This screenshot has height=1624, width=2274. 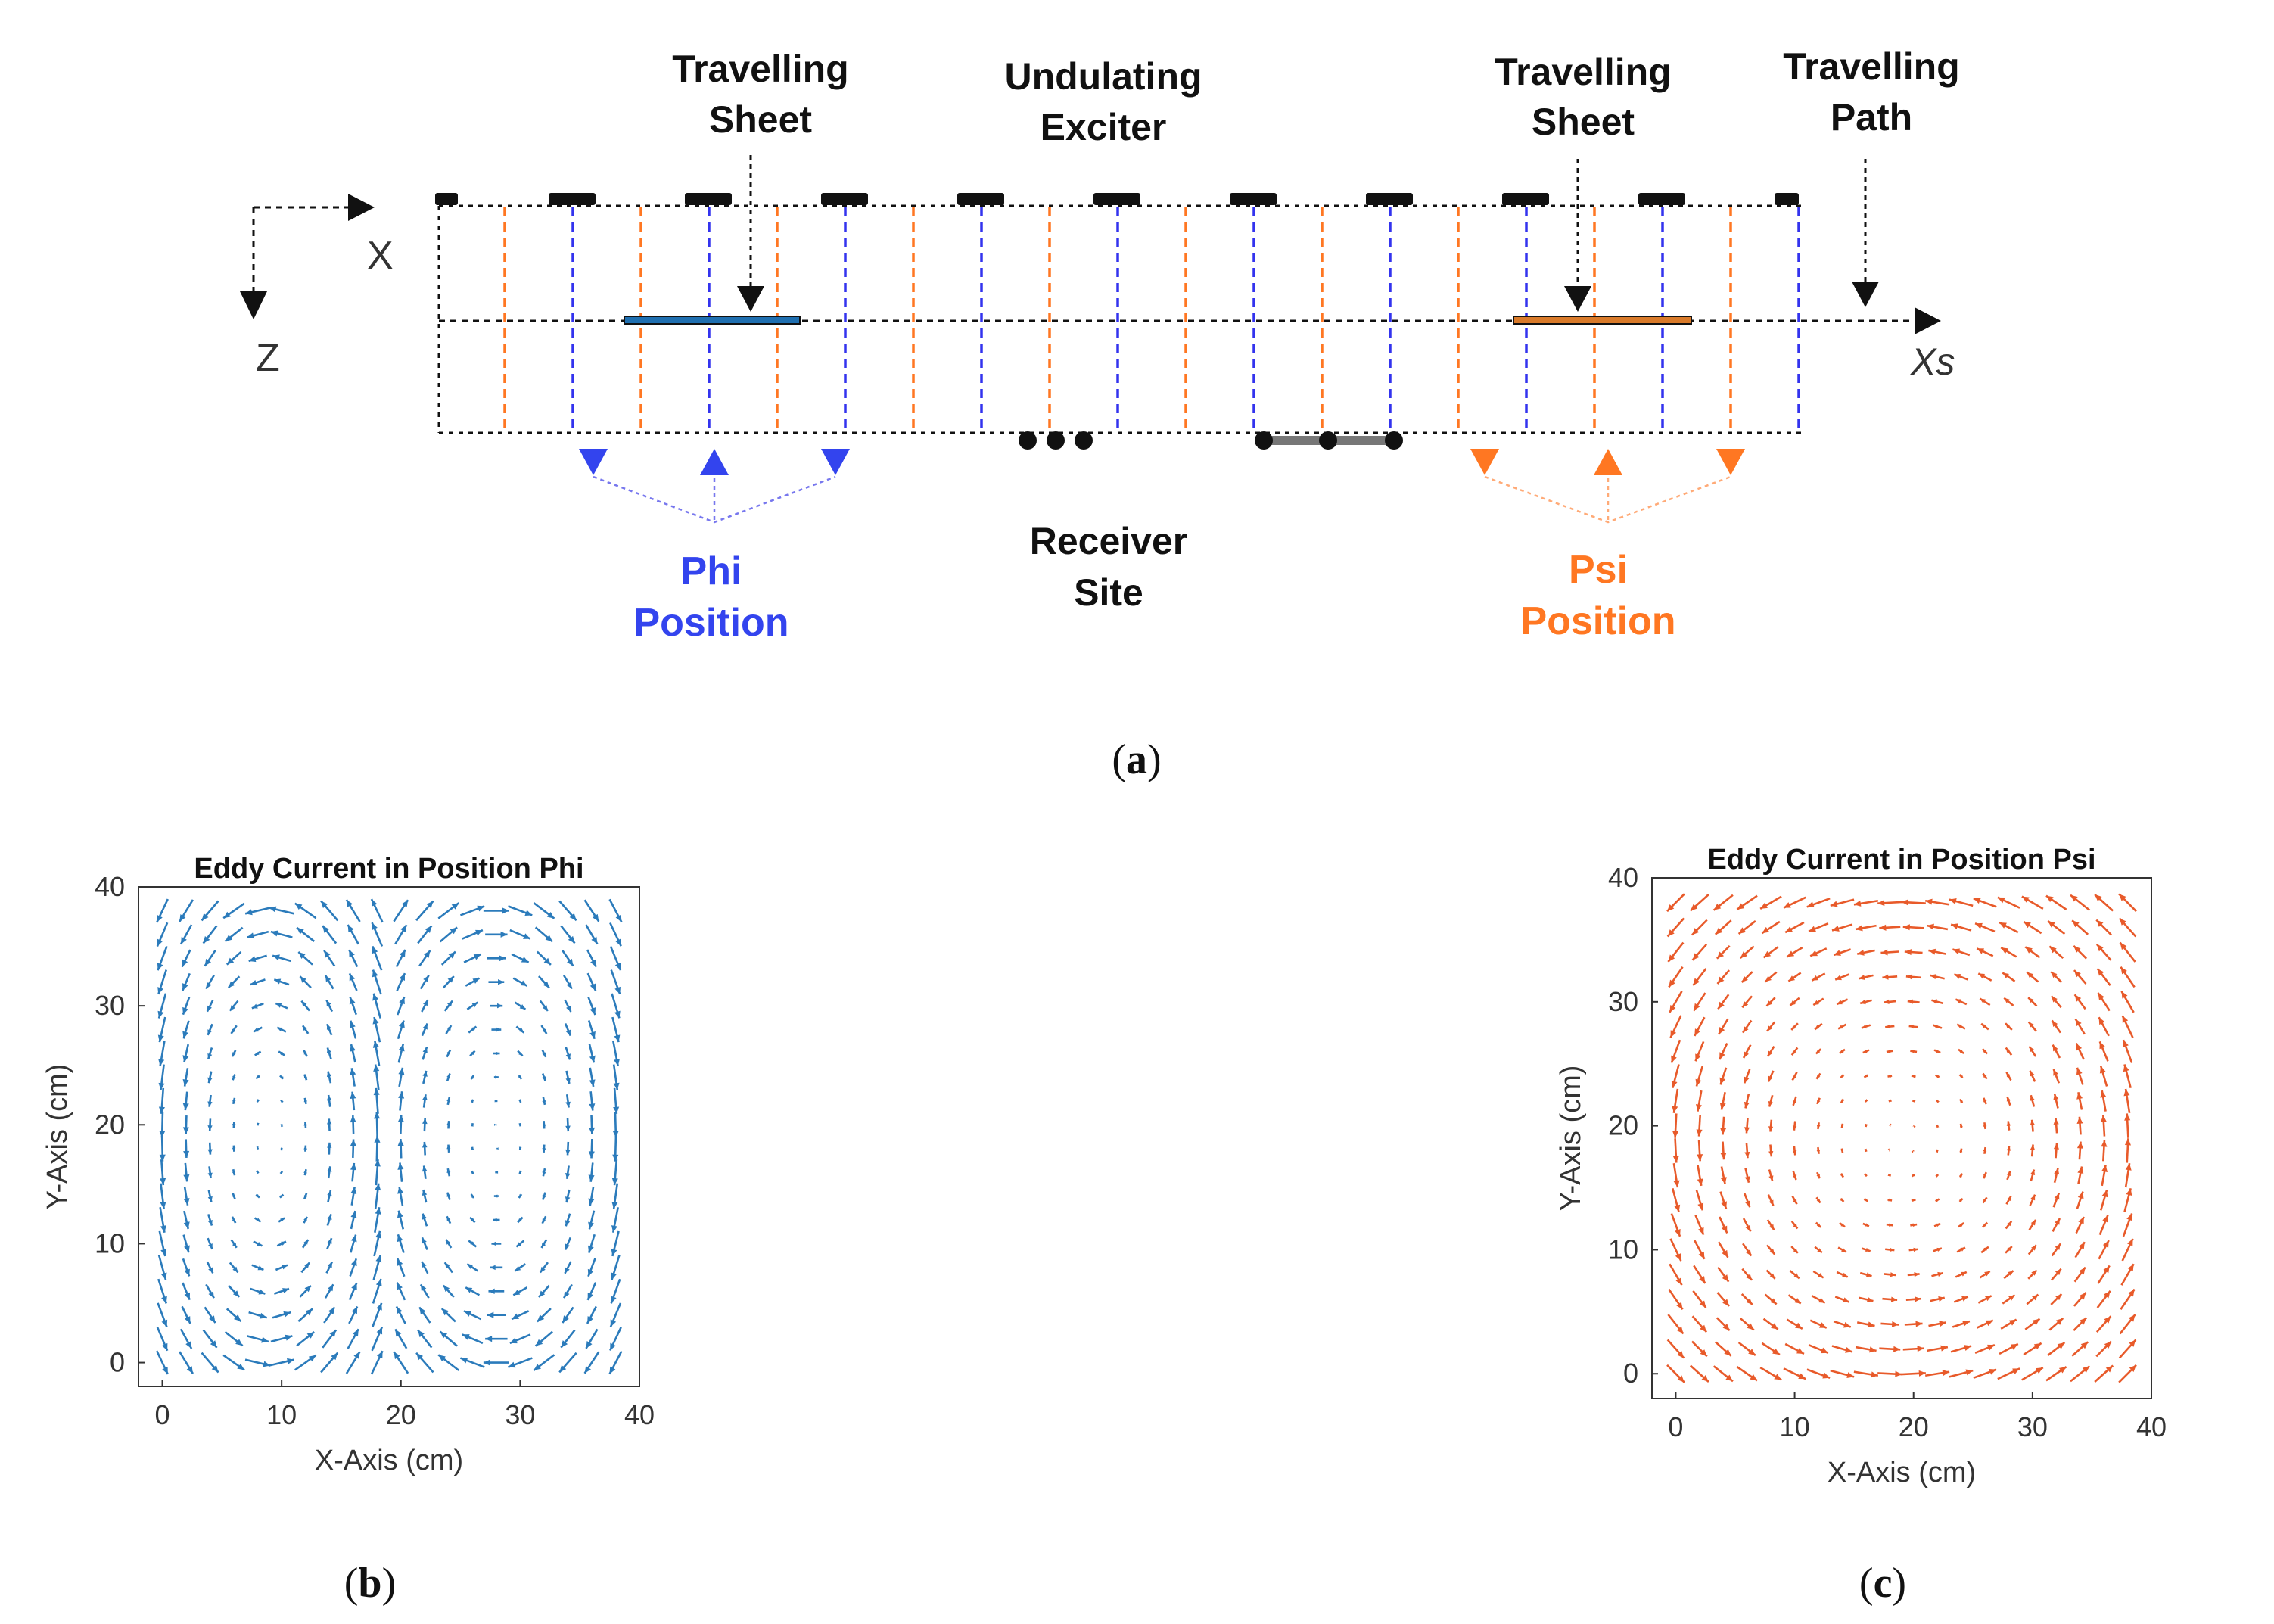 What do you see at coordinates (118, 1362) in the screenshot?
I see `y-tick-label: 0` at bounding box center [118, 1362].